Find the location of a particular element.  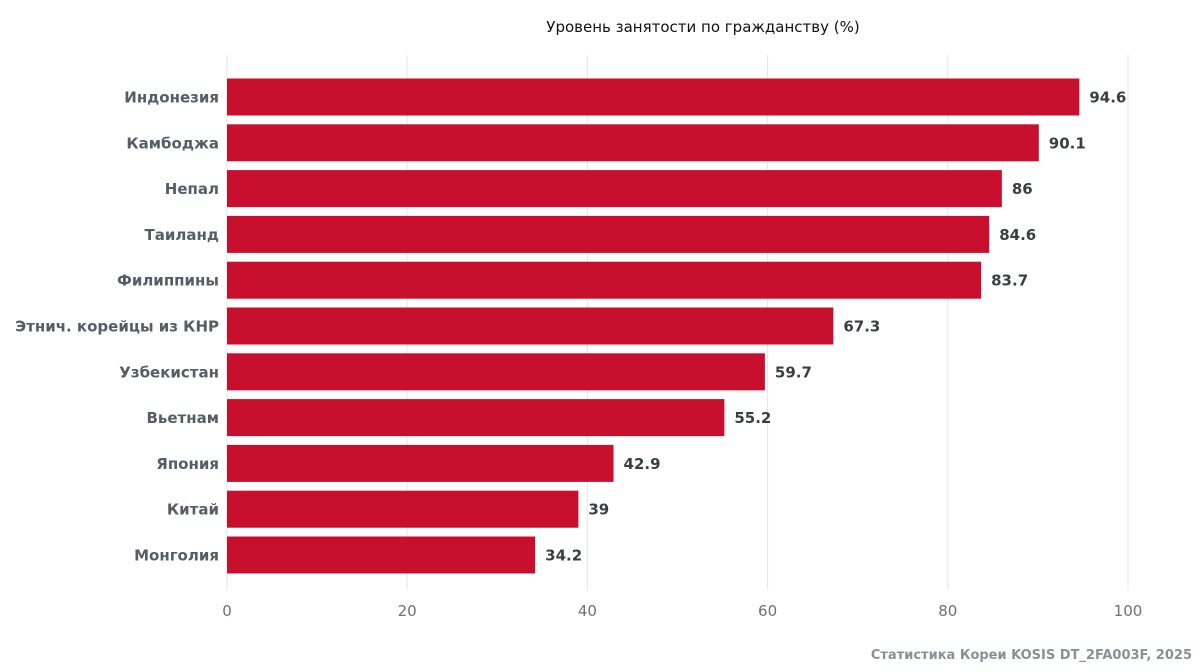

value-label: 83.7 is located at coordinates (1009, 281).